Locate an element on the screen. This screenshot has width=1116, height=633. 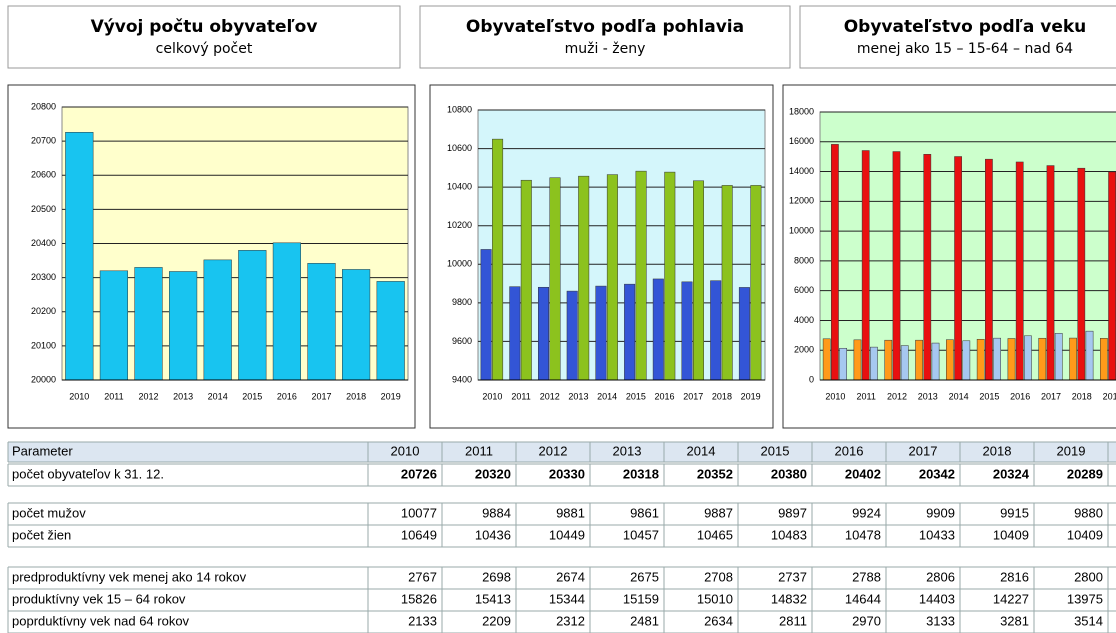
cell: 10433 is located at coordinates (937, 534).